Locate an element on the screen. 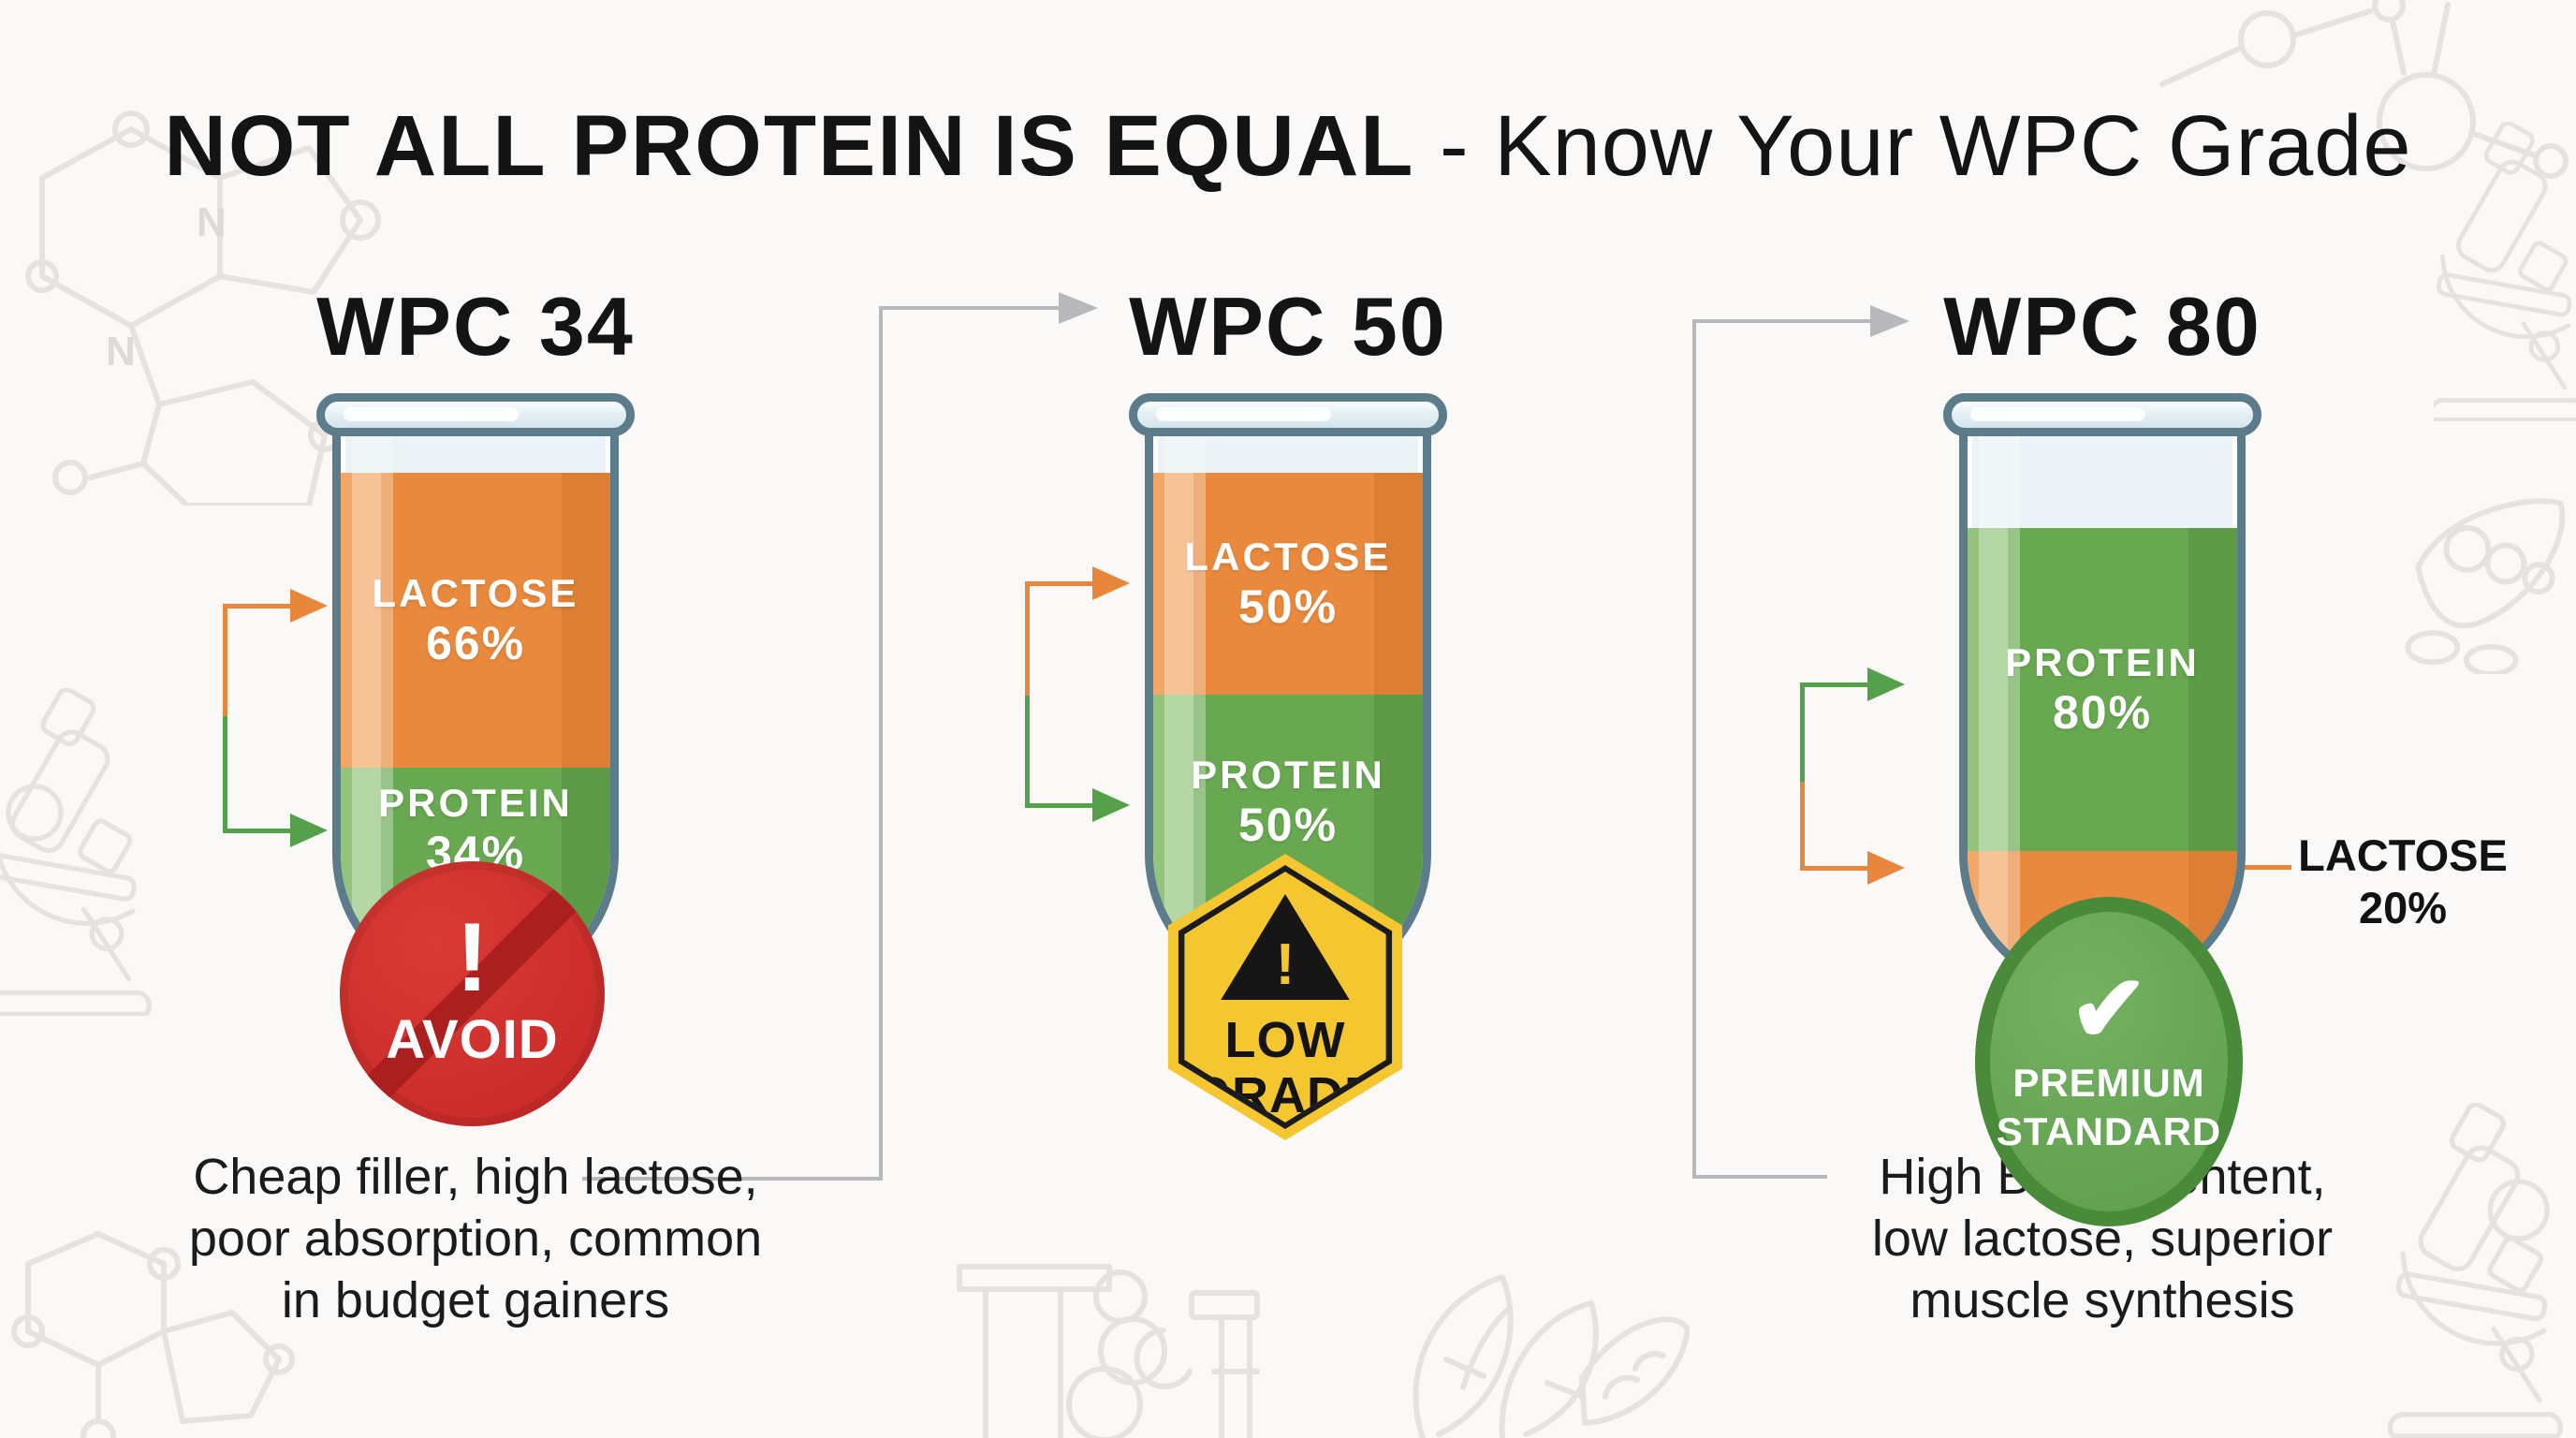 This screenshot has height=1438, width=2576. connector-right-top-line is located at coordinates (1782, 321).